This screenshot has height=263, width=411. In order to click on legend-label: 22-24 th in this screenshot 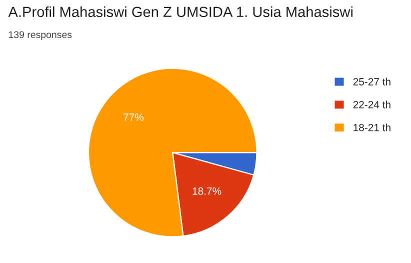, I will do `click(371, 104)`.